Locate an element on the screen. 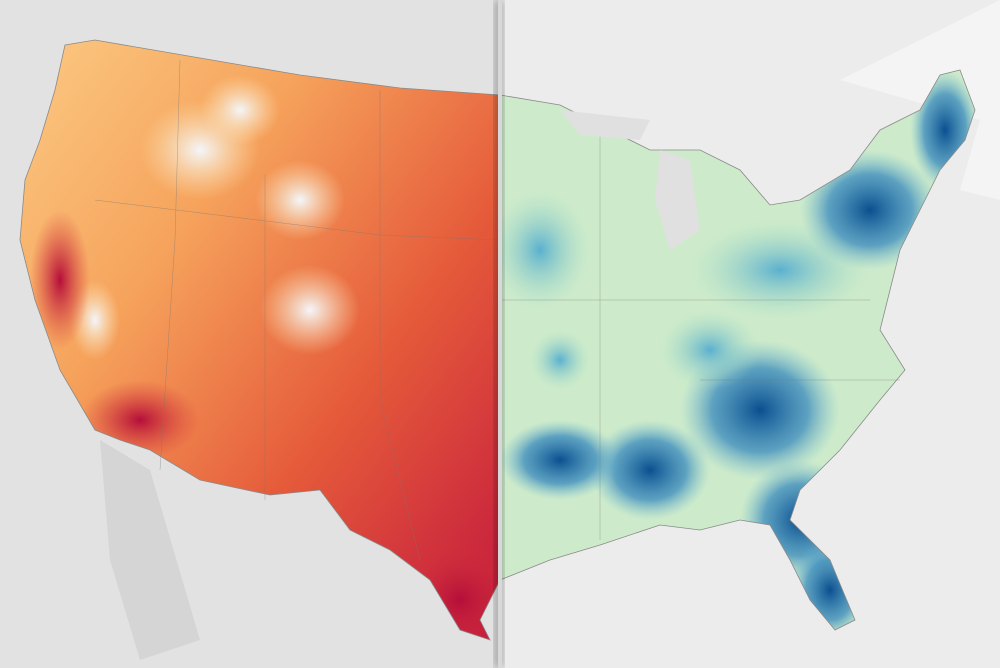  canada-land is located at coordinates (920, 100).